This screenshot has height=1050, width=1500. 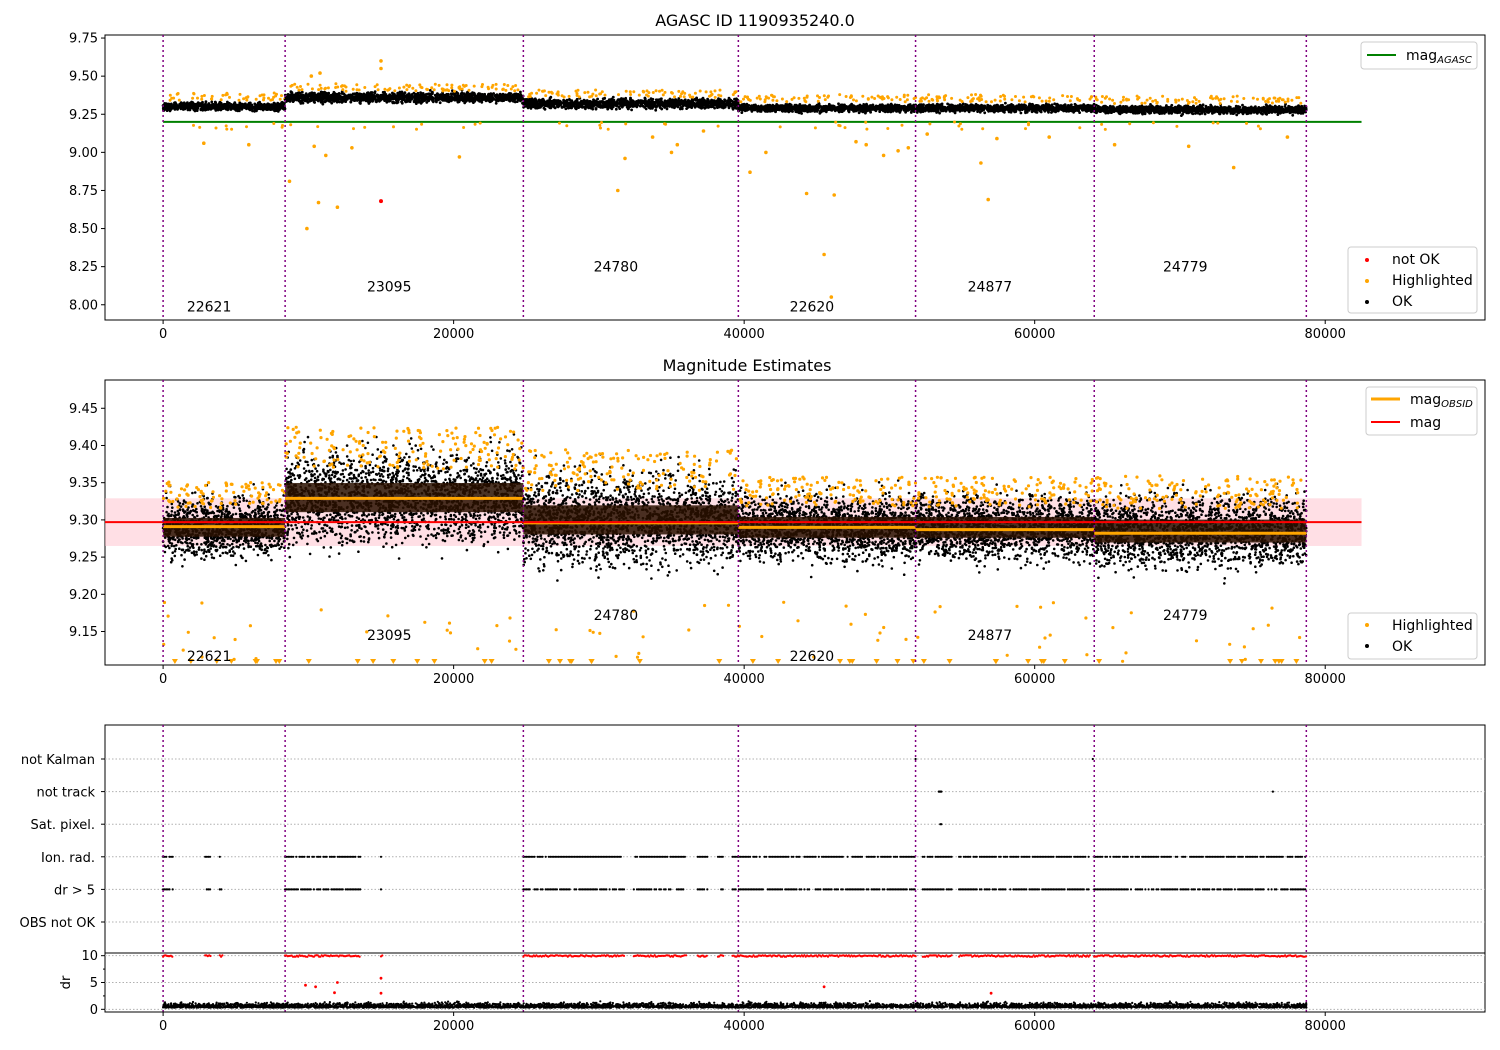 I want to click on y-tick-label: 9.25, so click(x=83, y=115).